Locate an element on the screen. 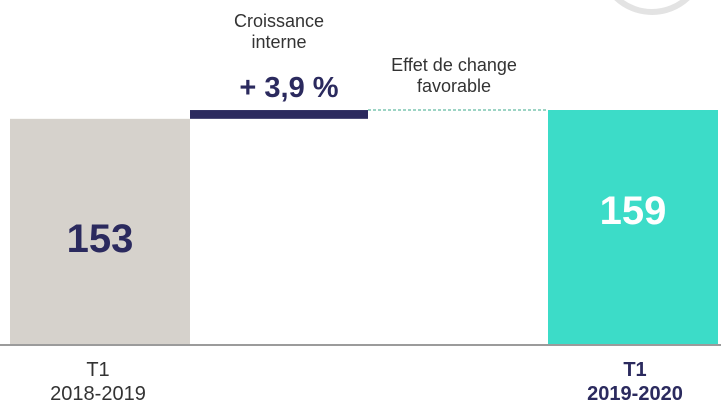 This screenshot has height=405, width=721. bar-croissance-interne is located at coordinates (279, 114).